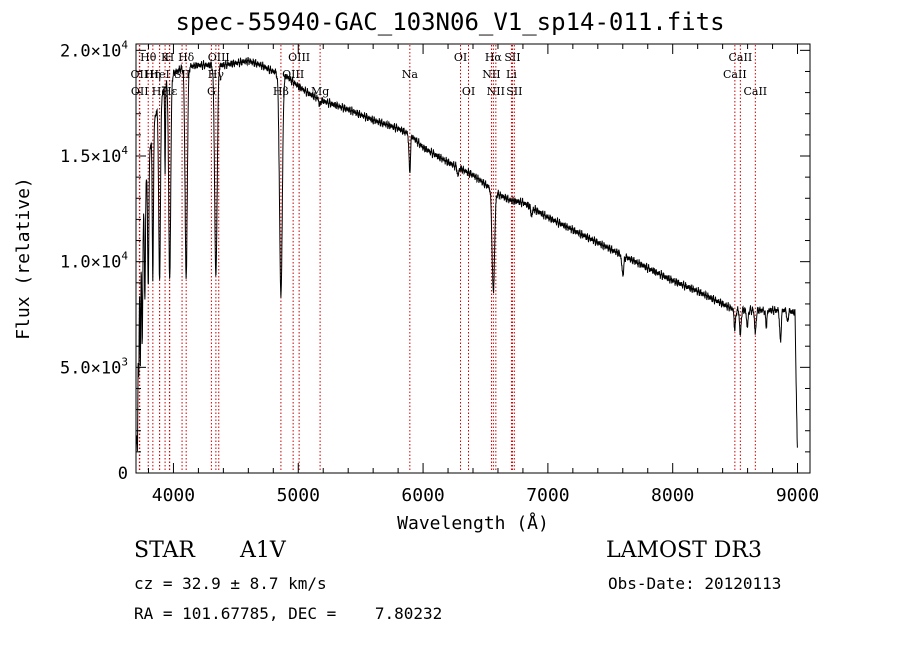 Image resolution: width=900 pixels, height=649 pixels. I want to click on line-label-26: SII, so click(514, 91).